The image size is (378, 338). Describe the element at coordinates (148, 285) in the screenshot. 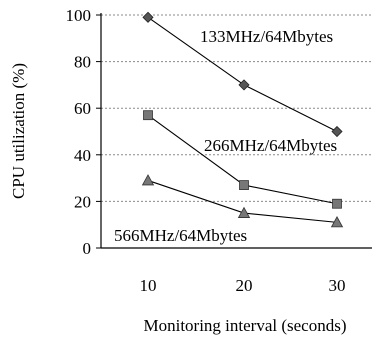

I see `x-tick-label: 10` at that location.